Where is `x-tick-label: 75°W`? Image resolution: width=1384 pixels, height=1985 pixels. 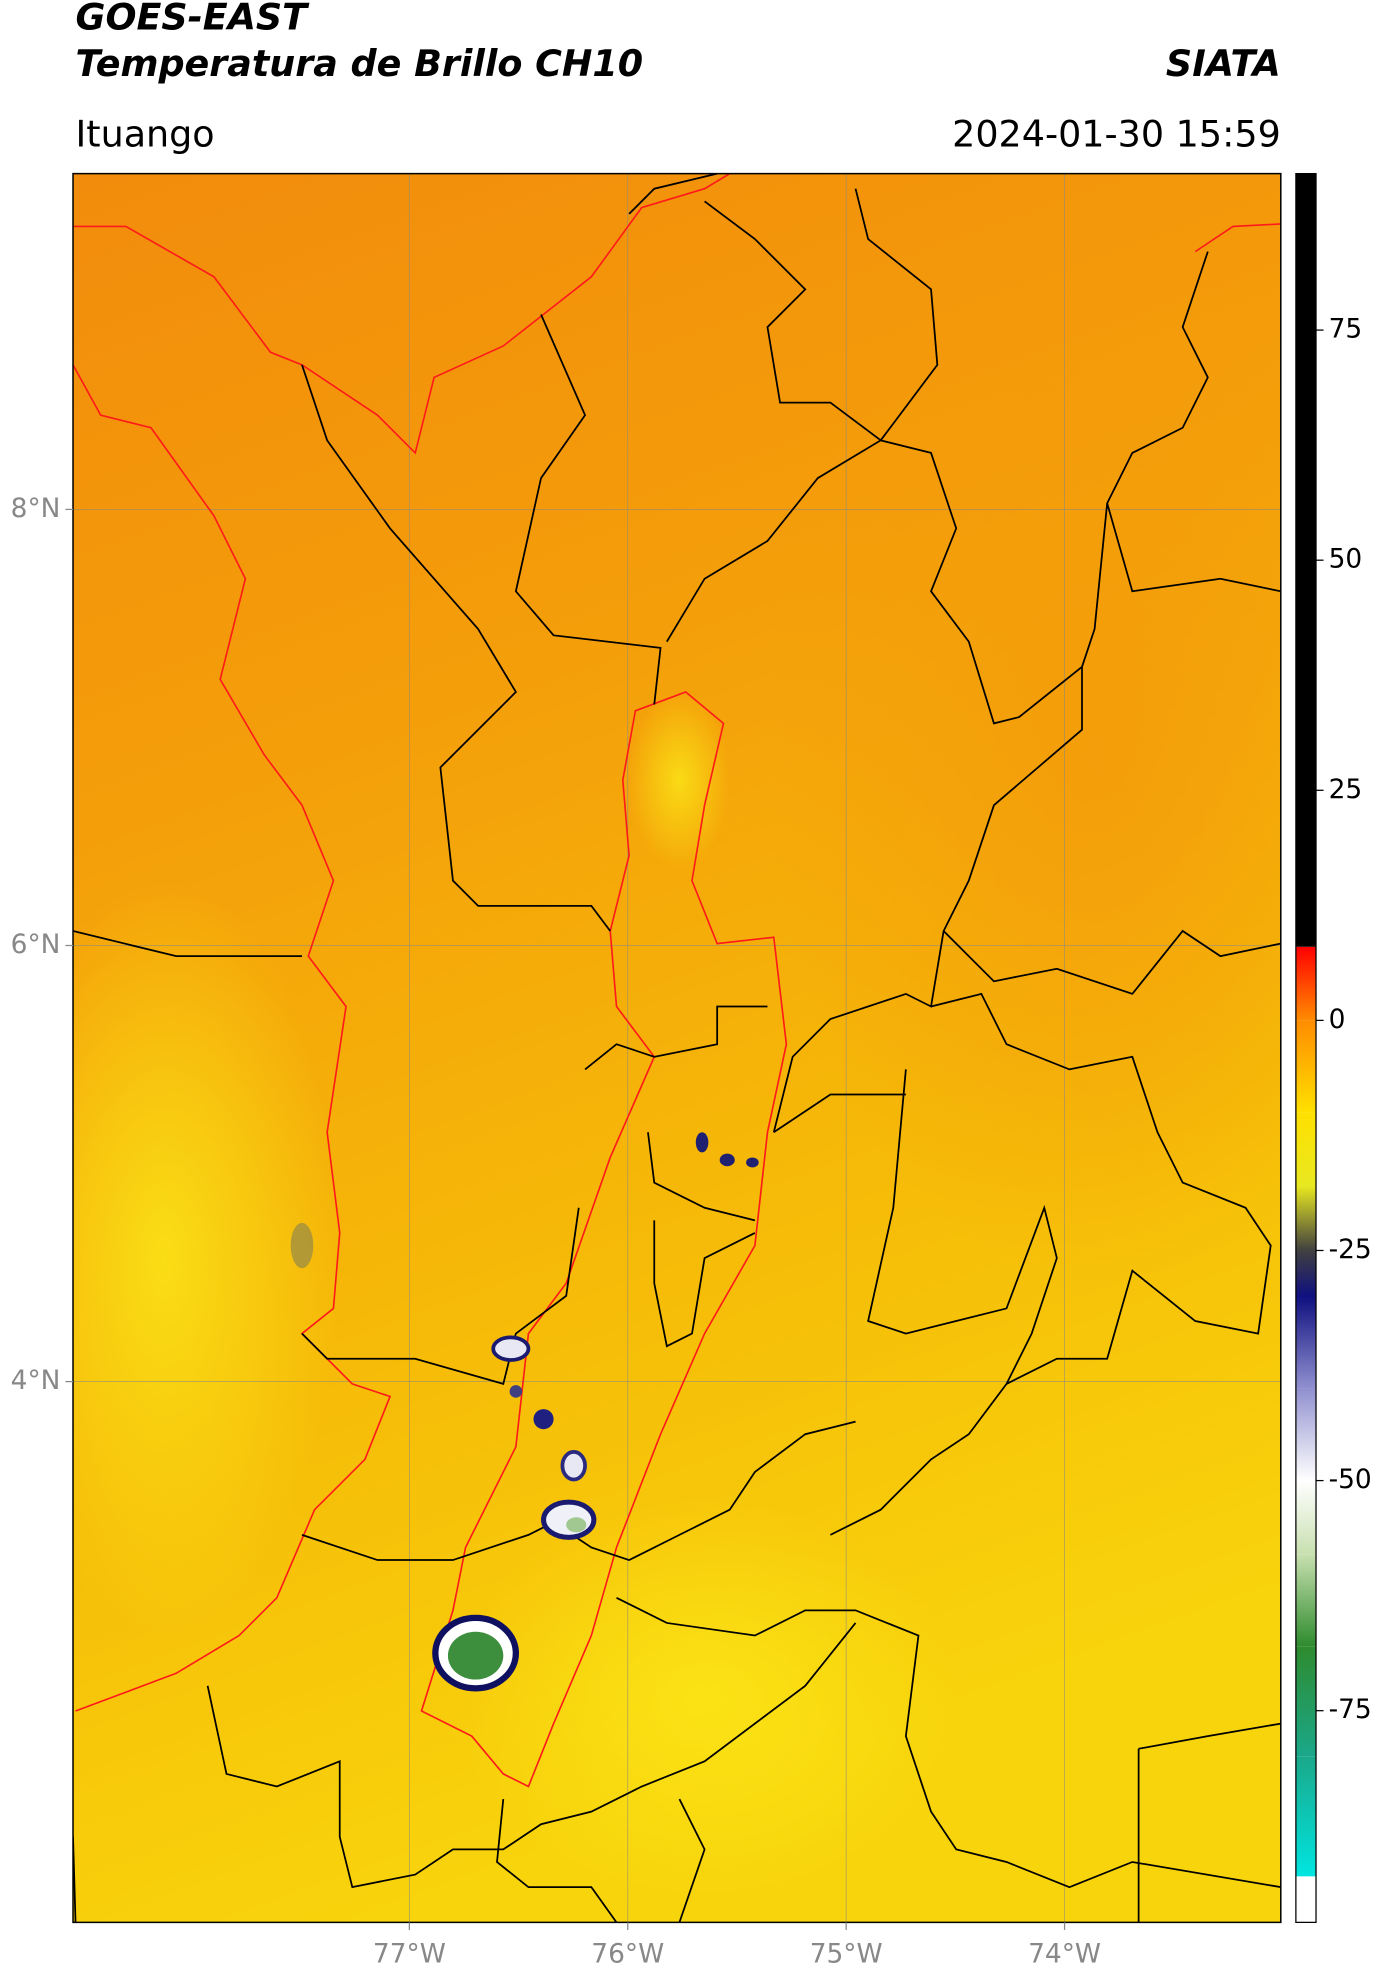 x-tick-label: 75°W is located at coordinates (846, 1954).